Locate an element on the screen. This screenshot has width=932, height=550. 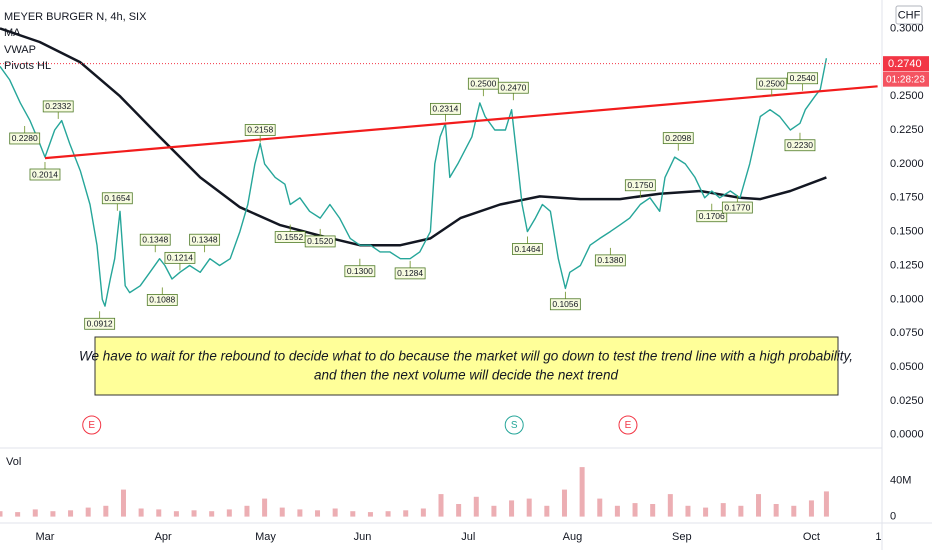
y-tick-label: 0.1250 is located at coordinates (907, 265).